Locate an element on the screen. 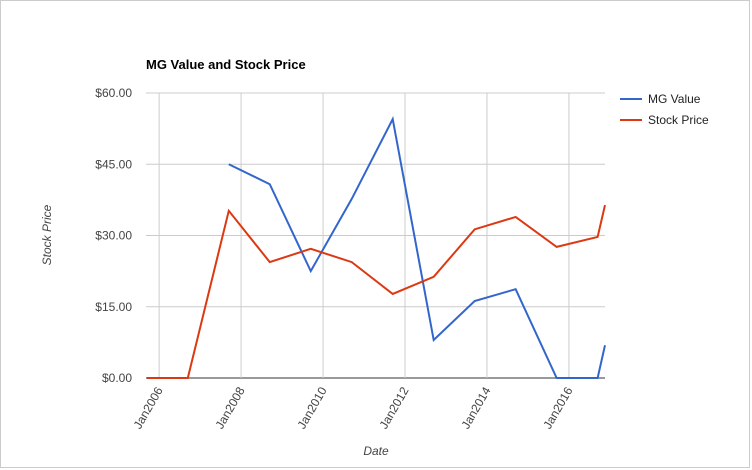 Image resolution: width=752 pixels, height=470 pixels. y-tick-label: $45.00 is located at coordinates (113, 164).